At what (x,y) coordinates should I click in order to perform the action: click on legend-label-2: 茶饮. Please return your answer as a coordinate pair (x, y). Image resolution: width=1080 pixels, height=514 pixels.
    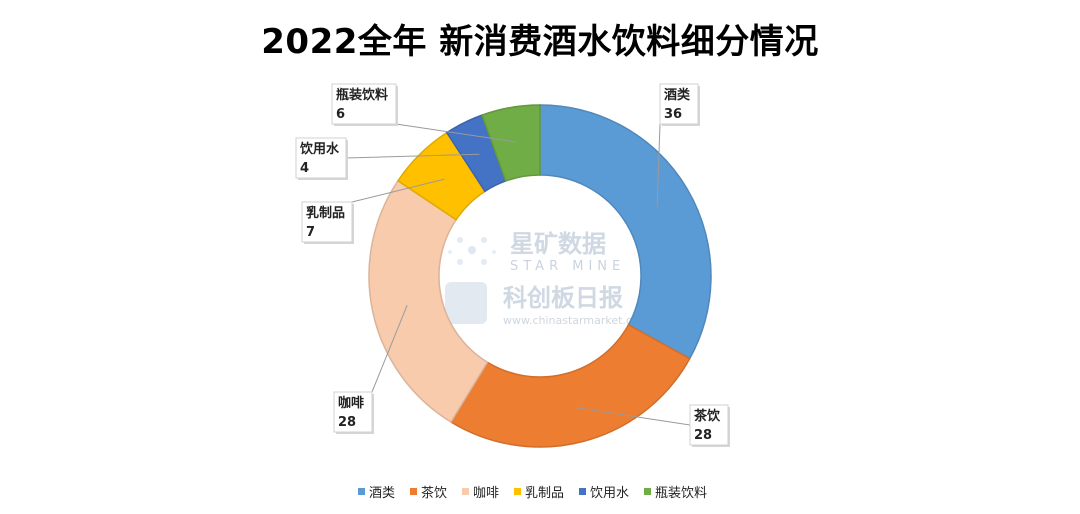
    Looking at the image, I should click on (434, 493).